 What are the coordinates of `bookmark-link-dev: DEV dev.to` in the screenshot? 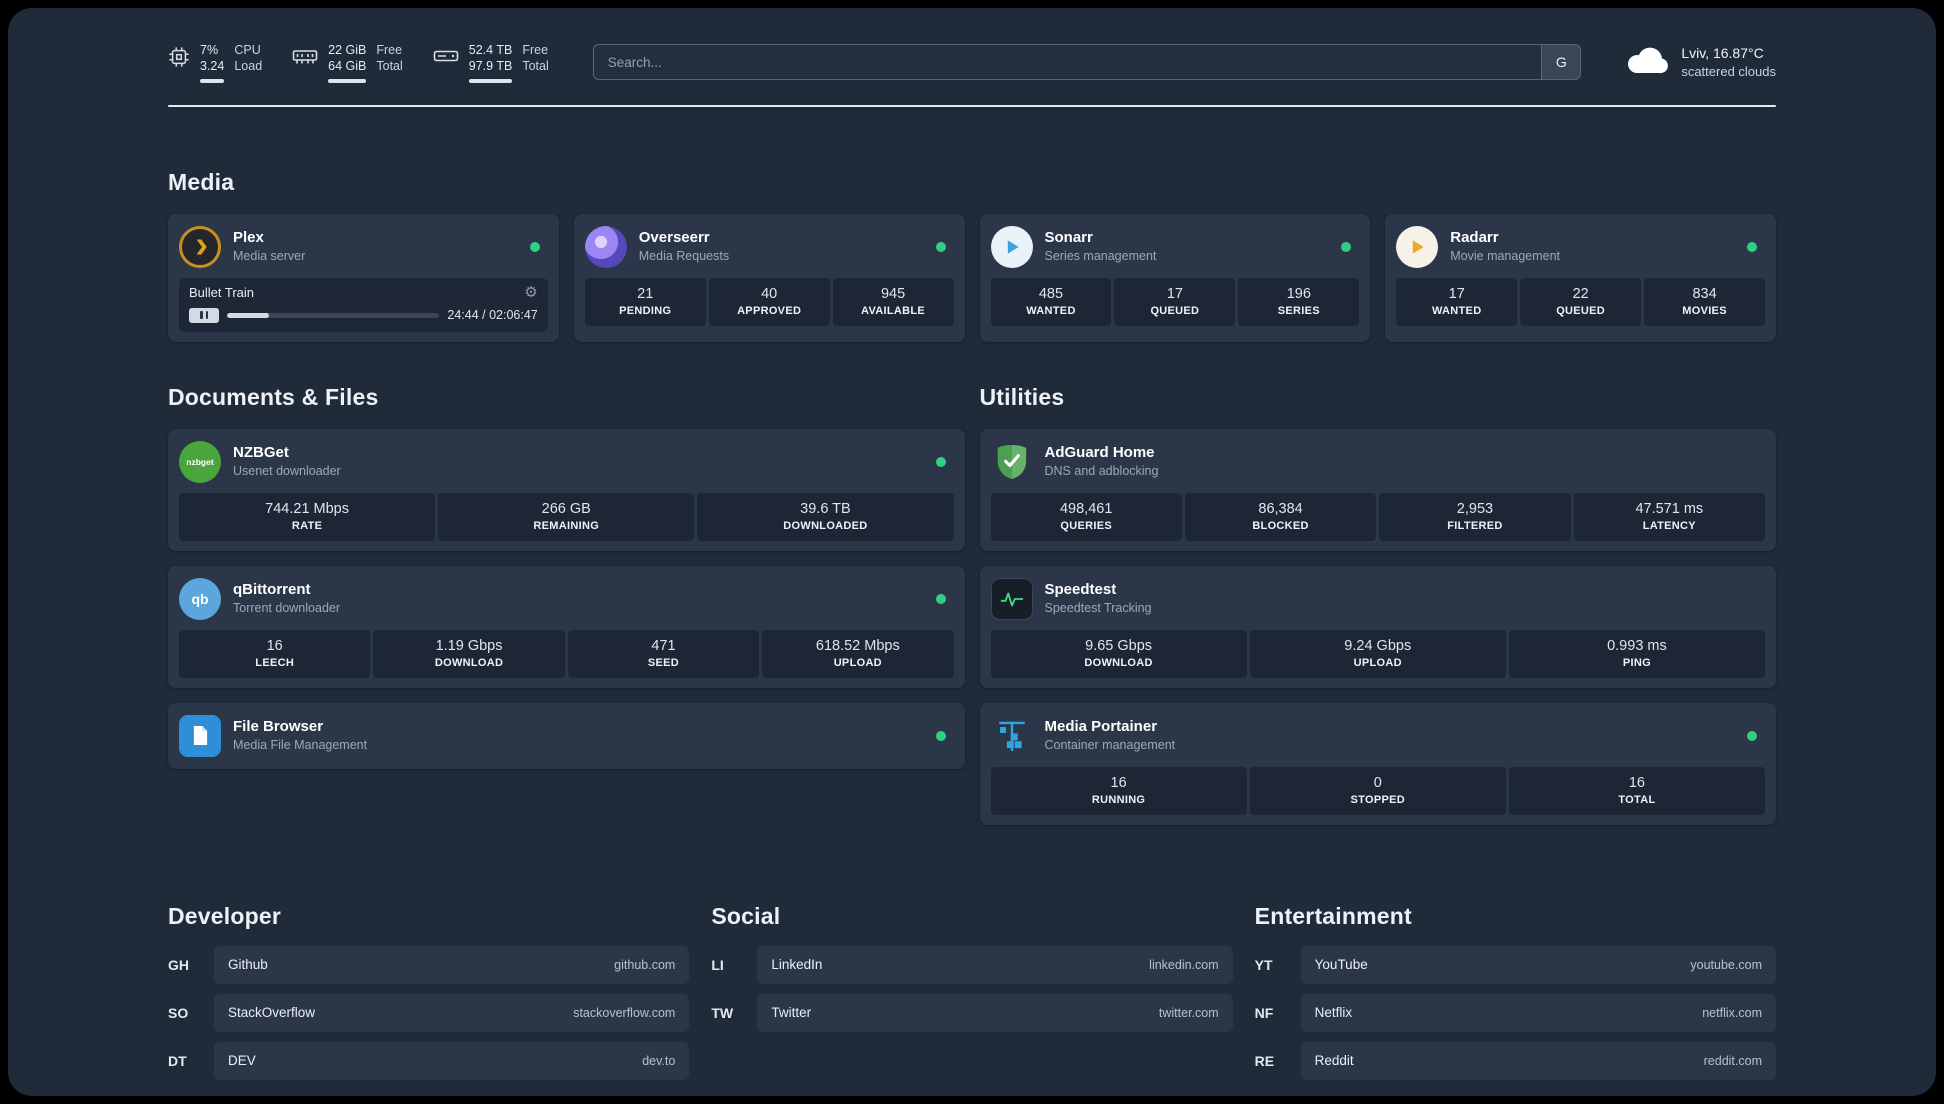 It's located at (452, 1060).